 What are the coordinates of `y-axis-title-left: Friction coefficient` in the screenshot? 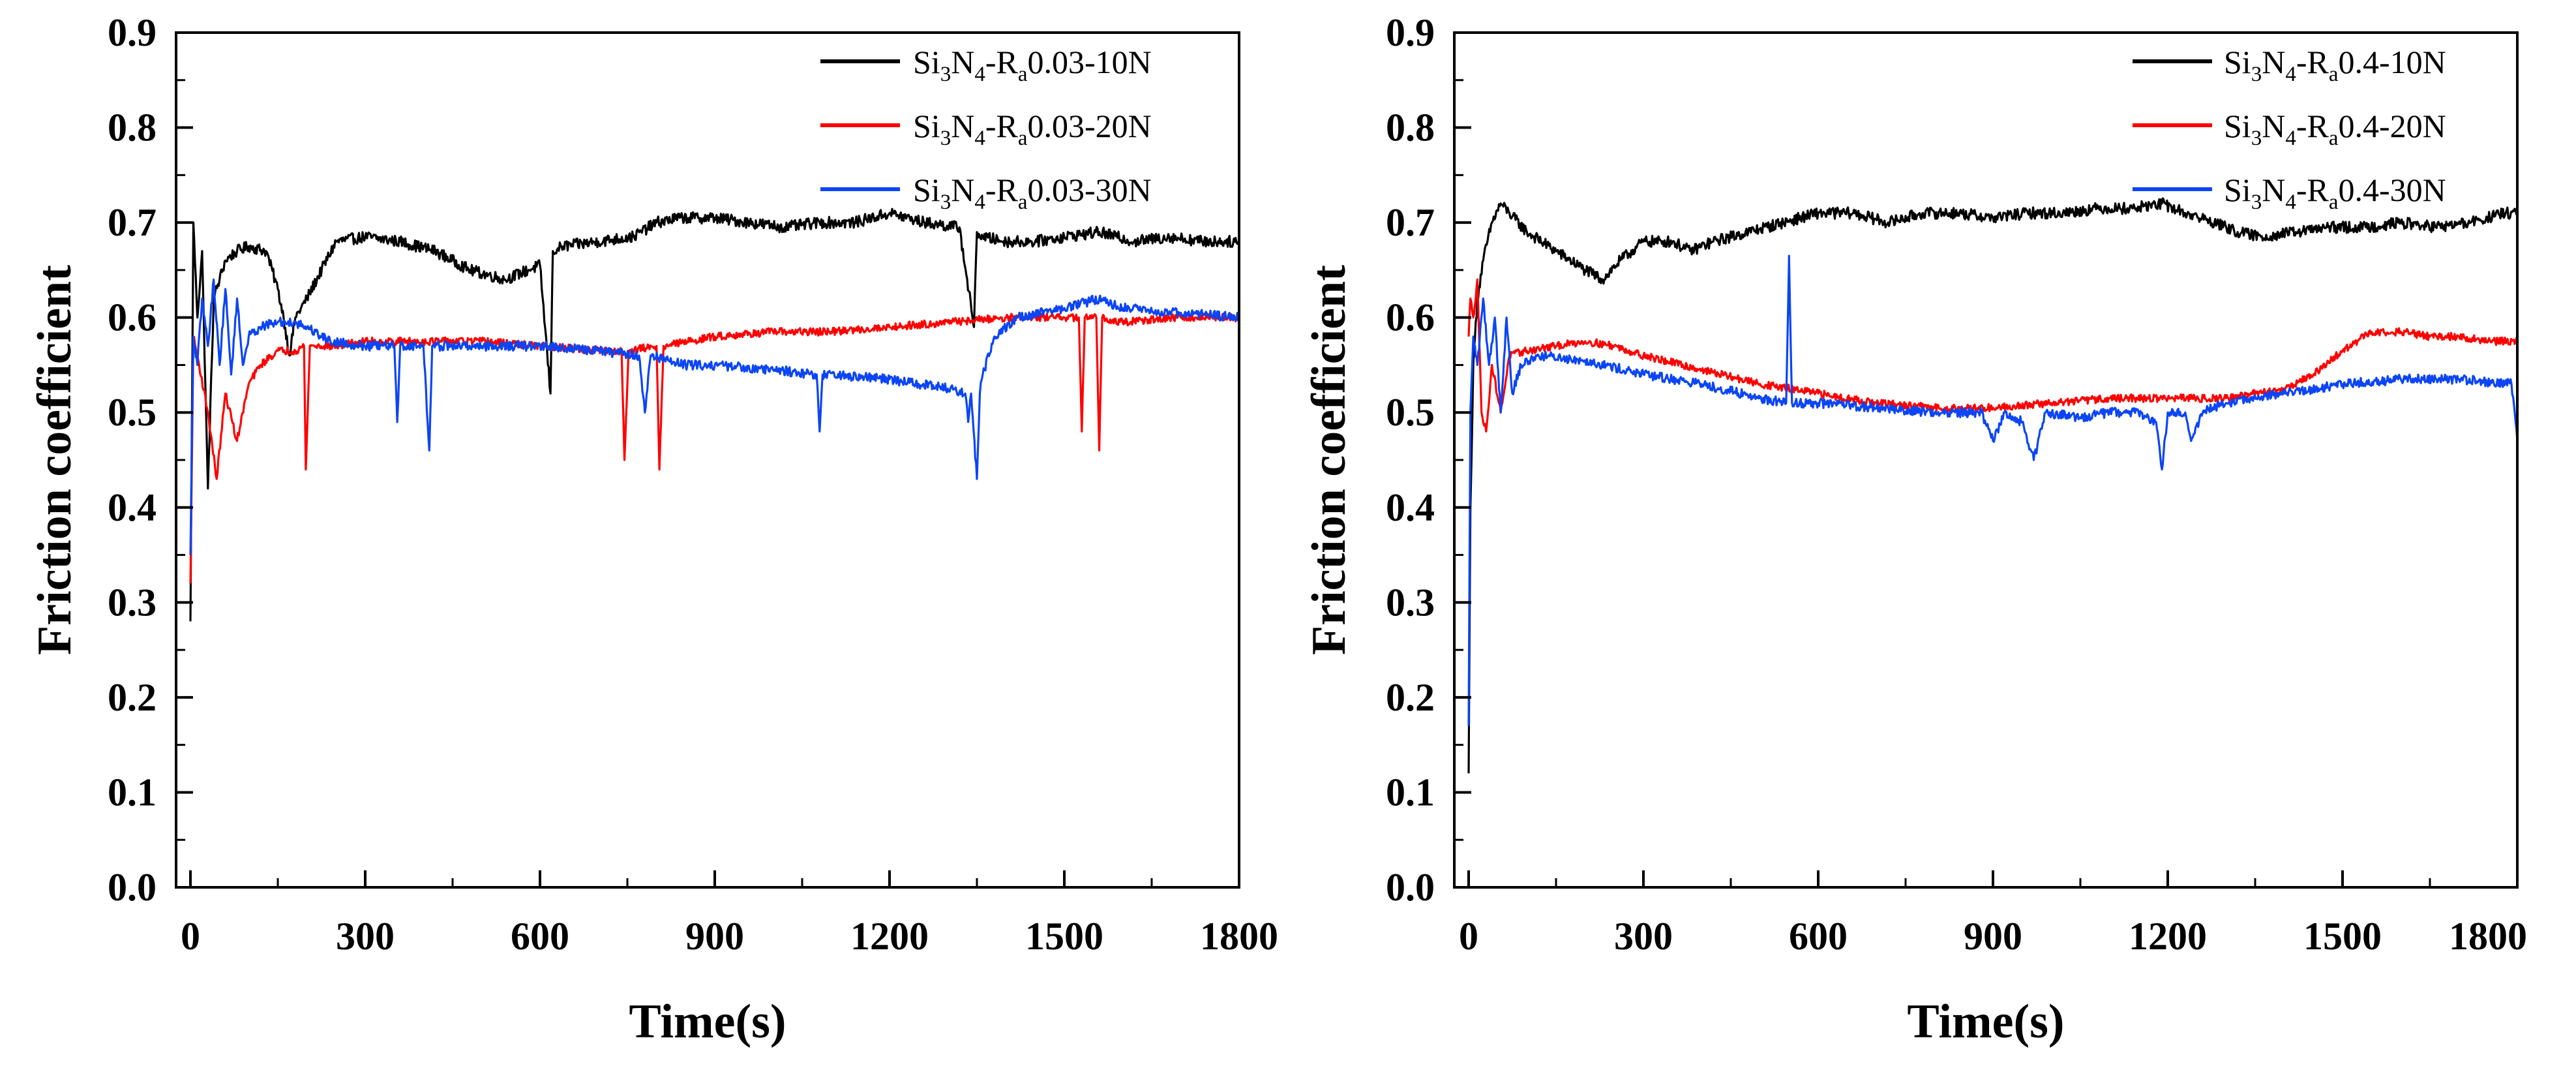 It's located at (55, 460).